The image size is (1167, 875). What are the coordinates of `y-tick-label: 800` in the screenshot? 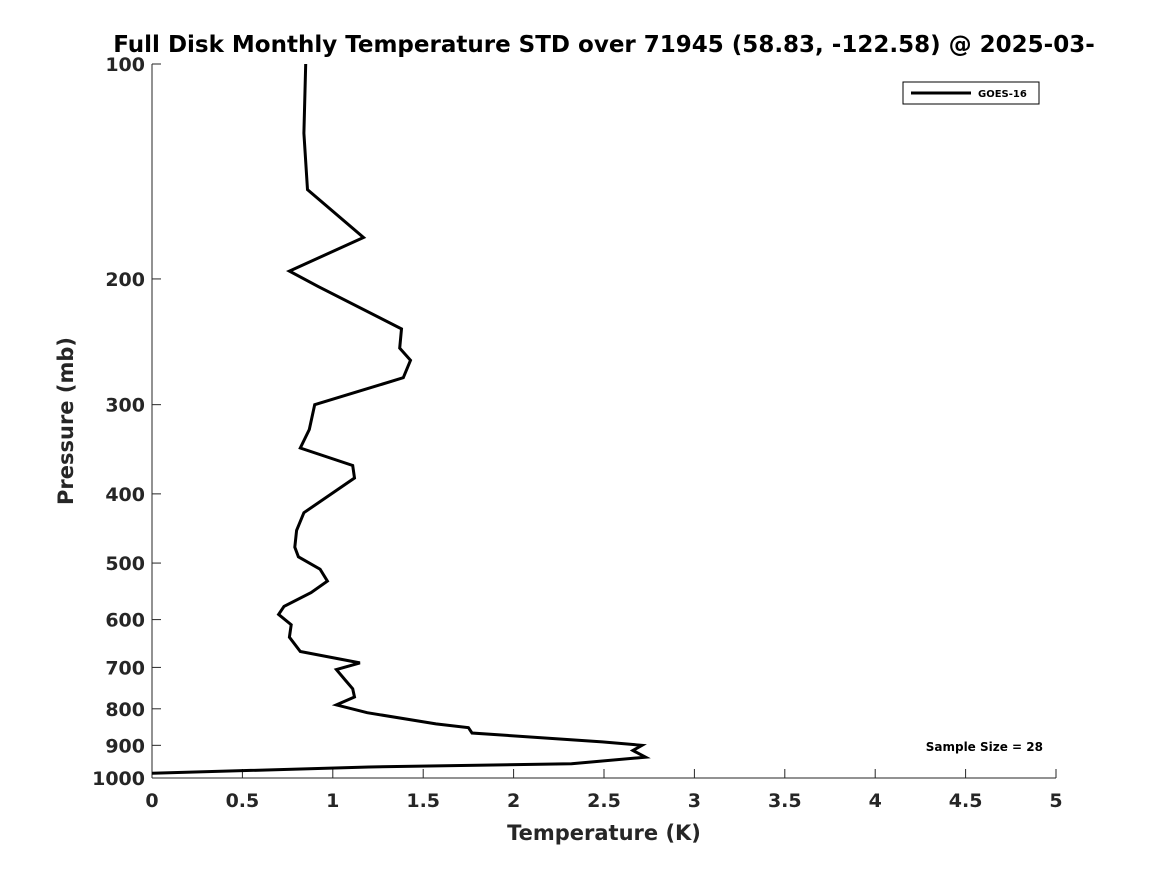 It's located at (125, 710).